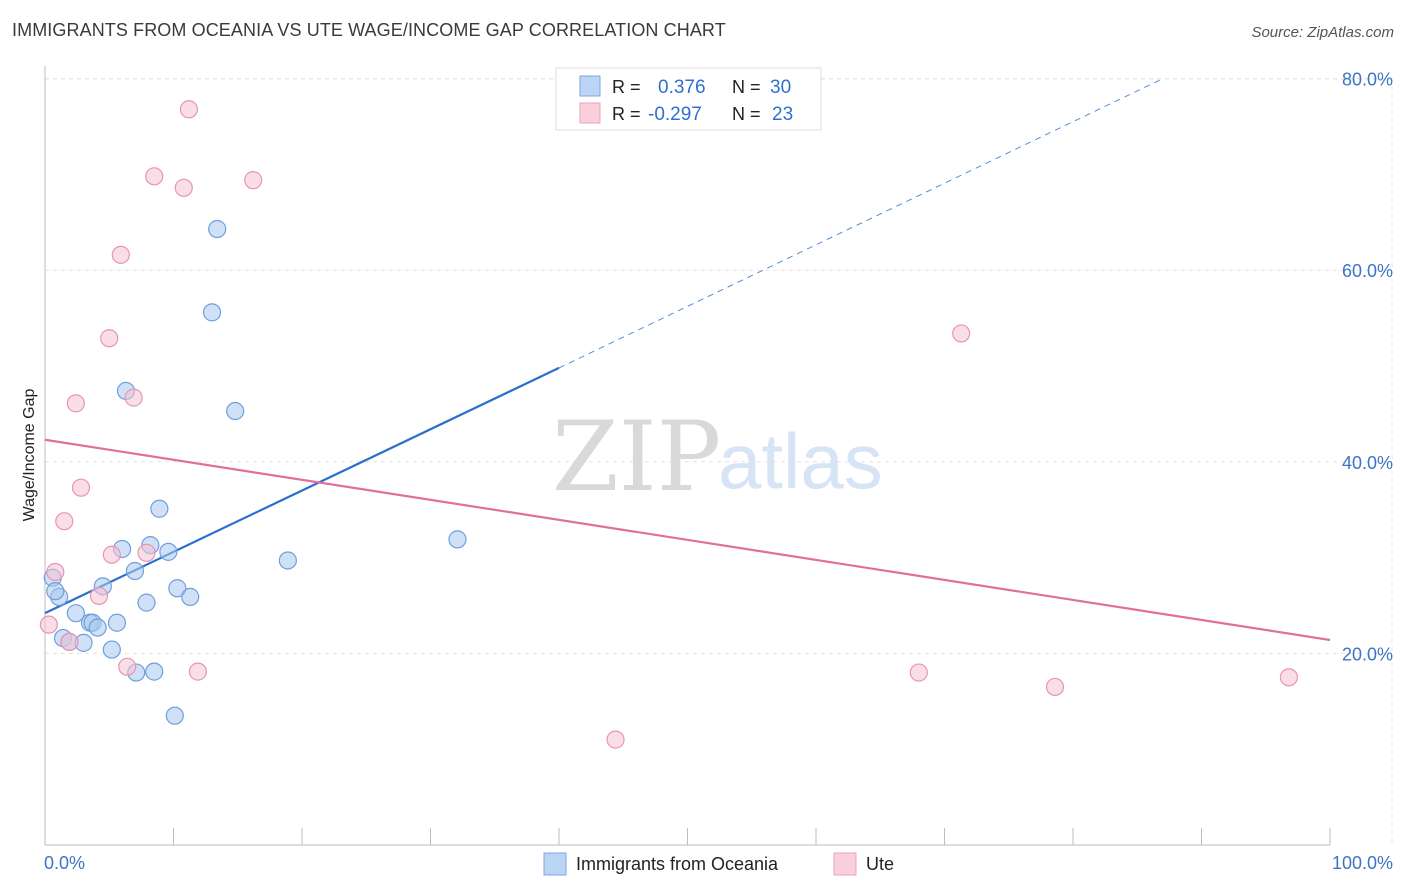 The width and height of the screenshot is (1406, 892). I want to click on trend-line-oceania-extension, so click(861, 223).